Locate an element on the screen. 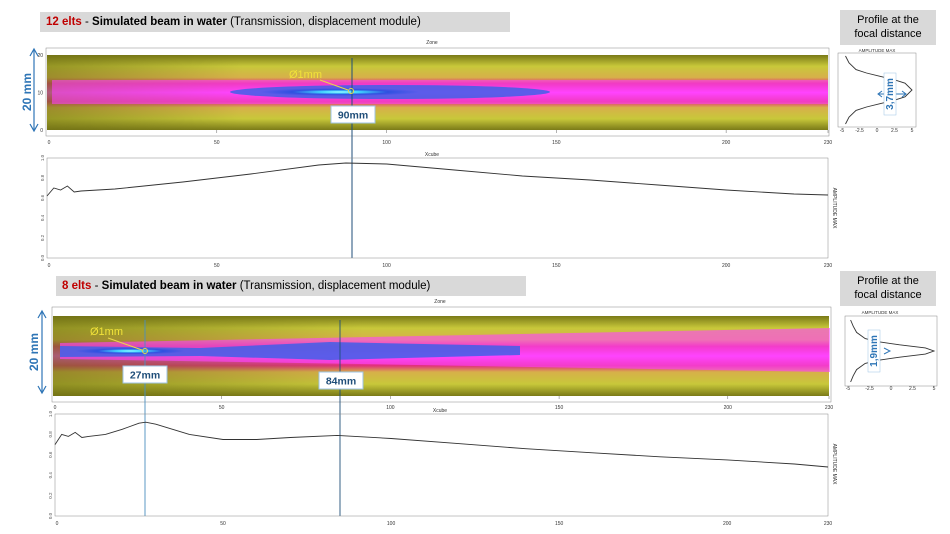  top-focus-label: 90mm is located at coordinates (353, 116).